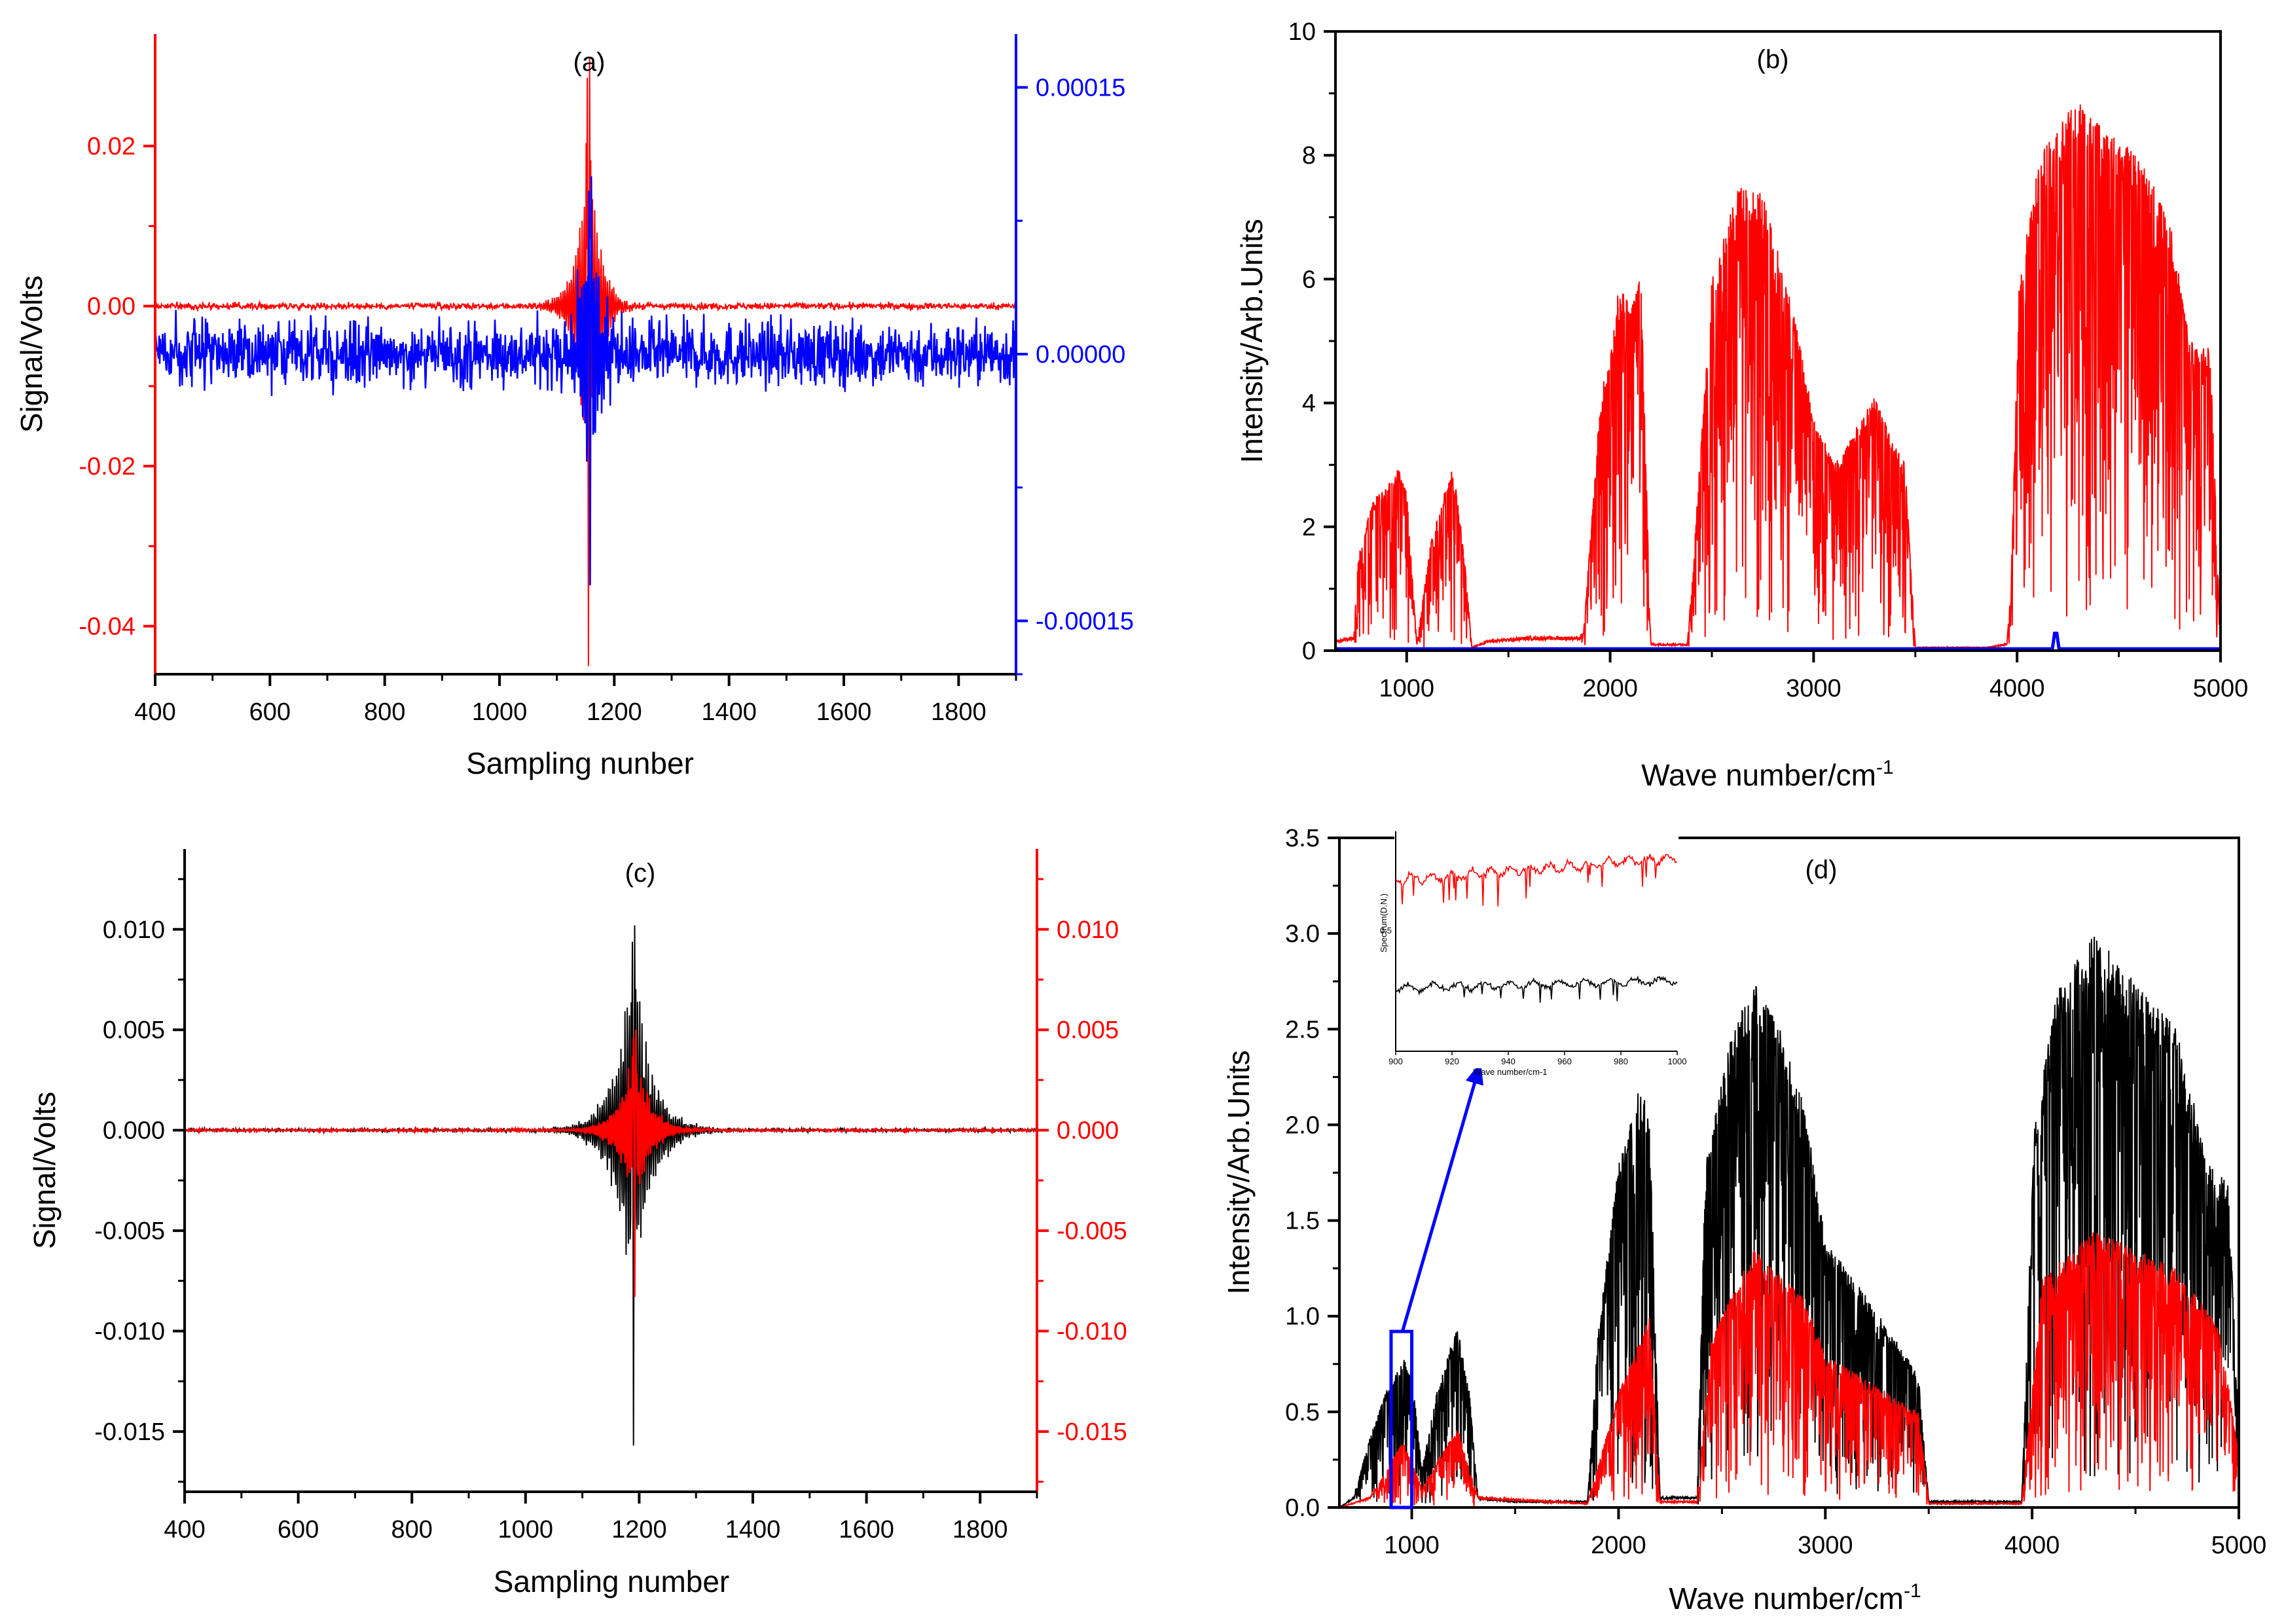  I want to click on panel-d-inset-ylabel: Spectrum(D.N.), so click(1383, 922).